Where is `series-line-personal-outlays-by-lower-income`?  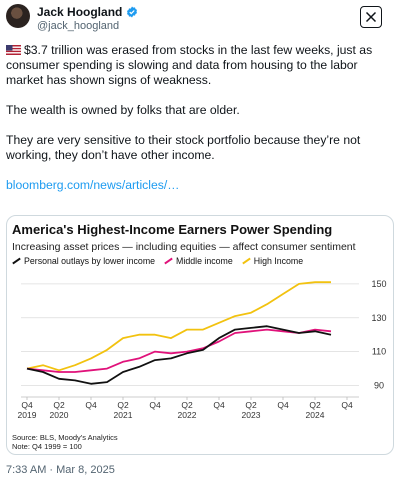 series-line-personal-outlays-by-lower-income is located at coordinates (179, 355).